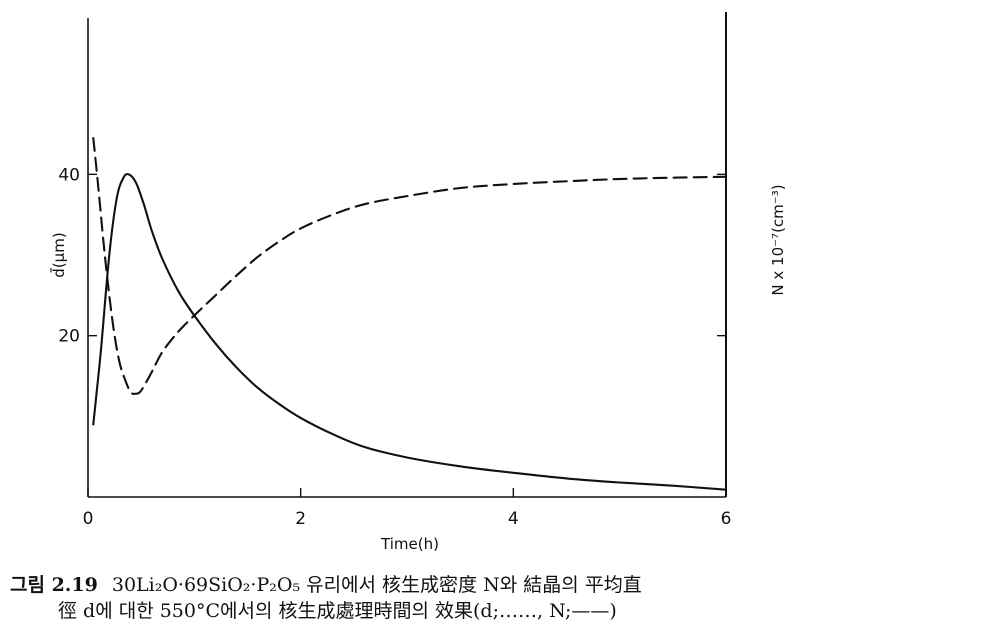 This screenshot has width=990, height=624. Describe the element at coordinates (69, 337) in the screenshot. I see `y-tick-label: 20` at that location.